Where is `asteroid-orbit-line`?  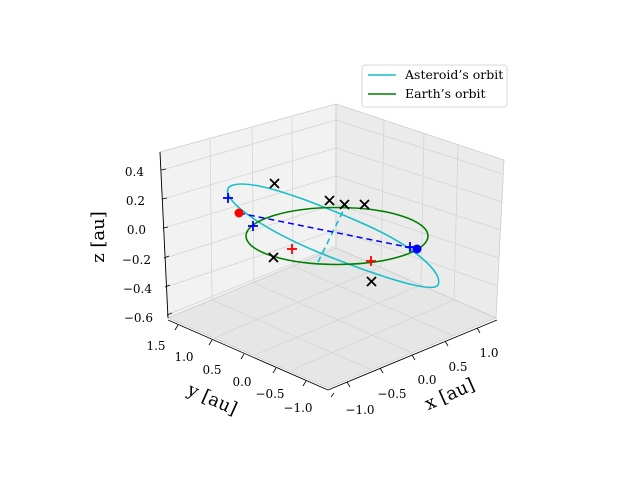
asteroid-orbit-line is located at coordinates (333, 236).